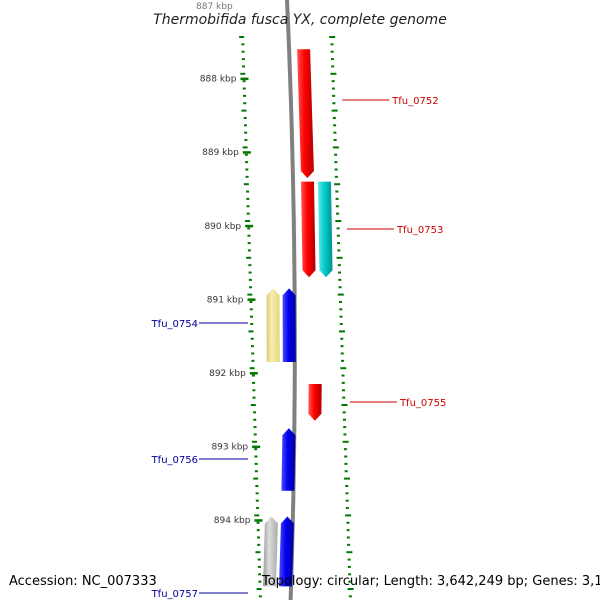  What do you see at coordinates (414, 101) in the screenshot?
I see `gene-label: Tfu_0752` at bounding box center [414, 101].